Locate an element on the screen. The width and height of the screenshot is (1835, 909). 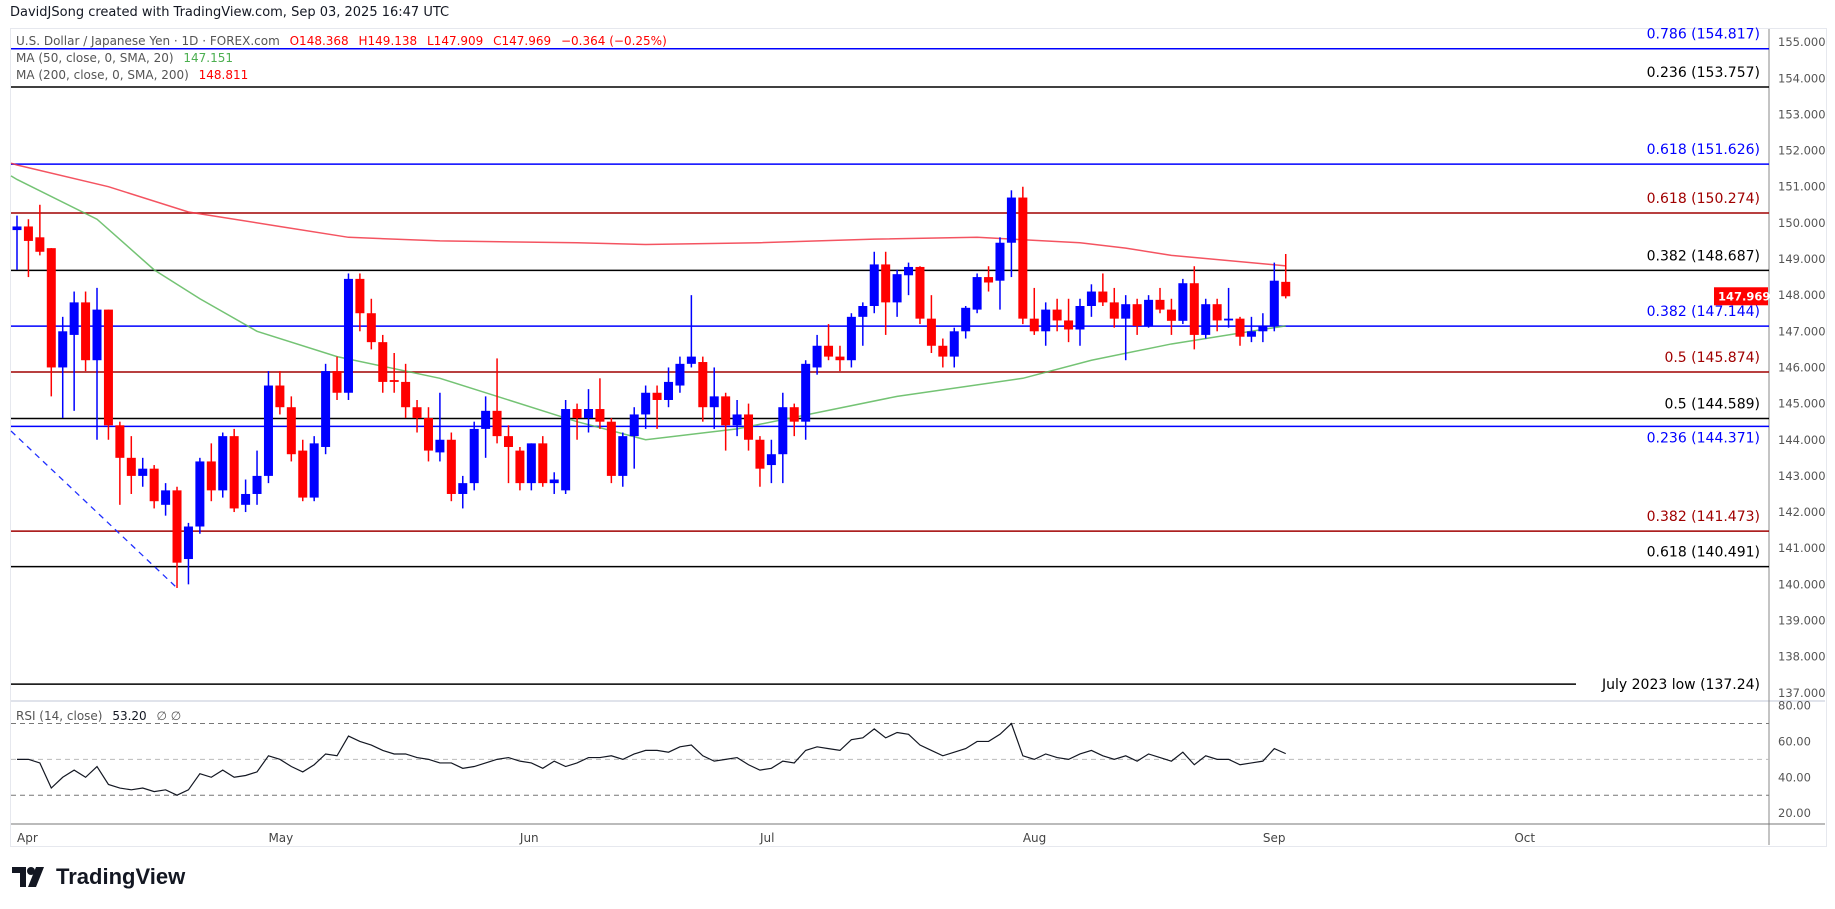
price-tick-label: 146.000 is located at coordinates (1802, 367).